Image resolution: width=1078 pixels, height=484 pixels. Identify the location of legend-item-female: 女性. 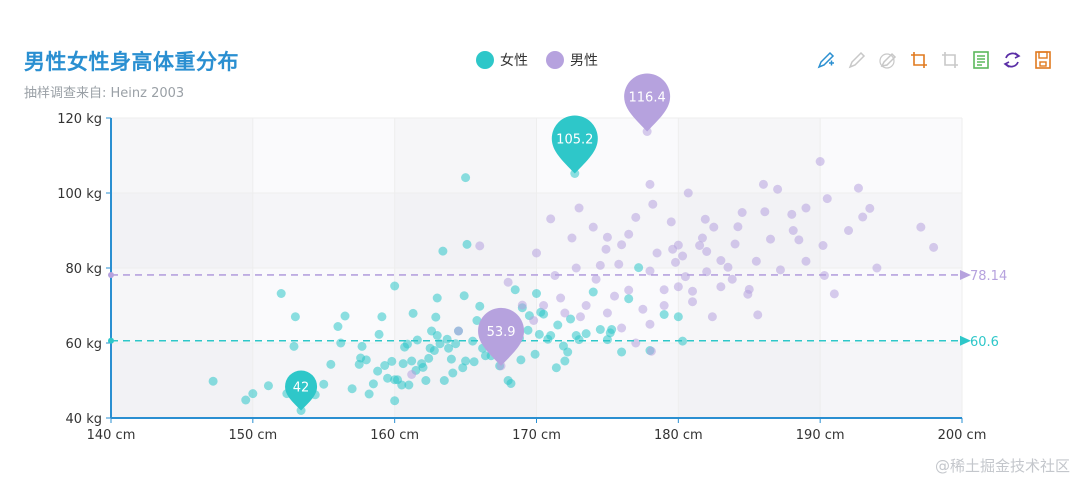
(502, 60).